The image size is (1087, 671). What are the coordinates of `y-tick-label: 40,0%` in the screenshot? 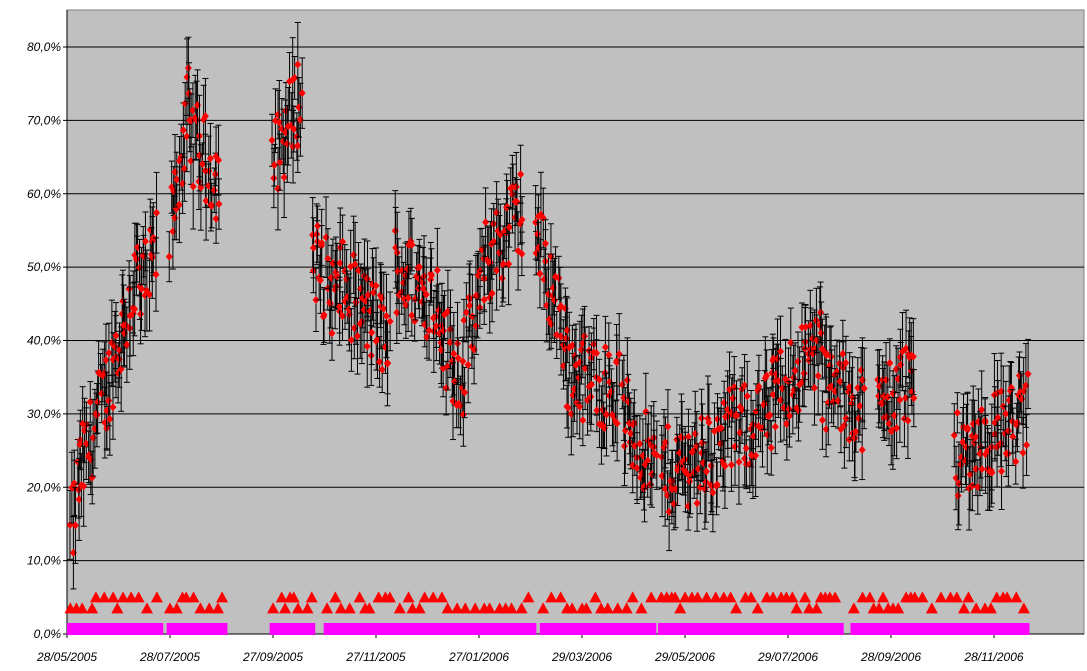 It's located at (44, 341).